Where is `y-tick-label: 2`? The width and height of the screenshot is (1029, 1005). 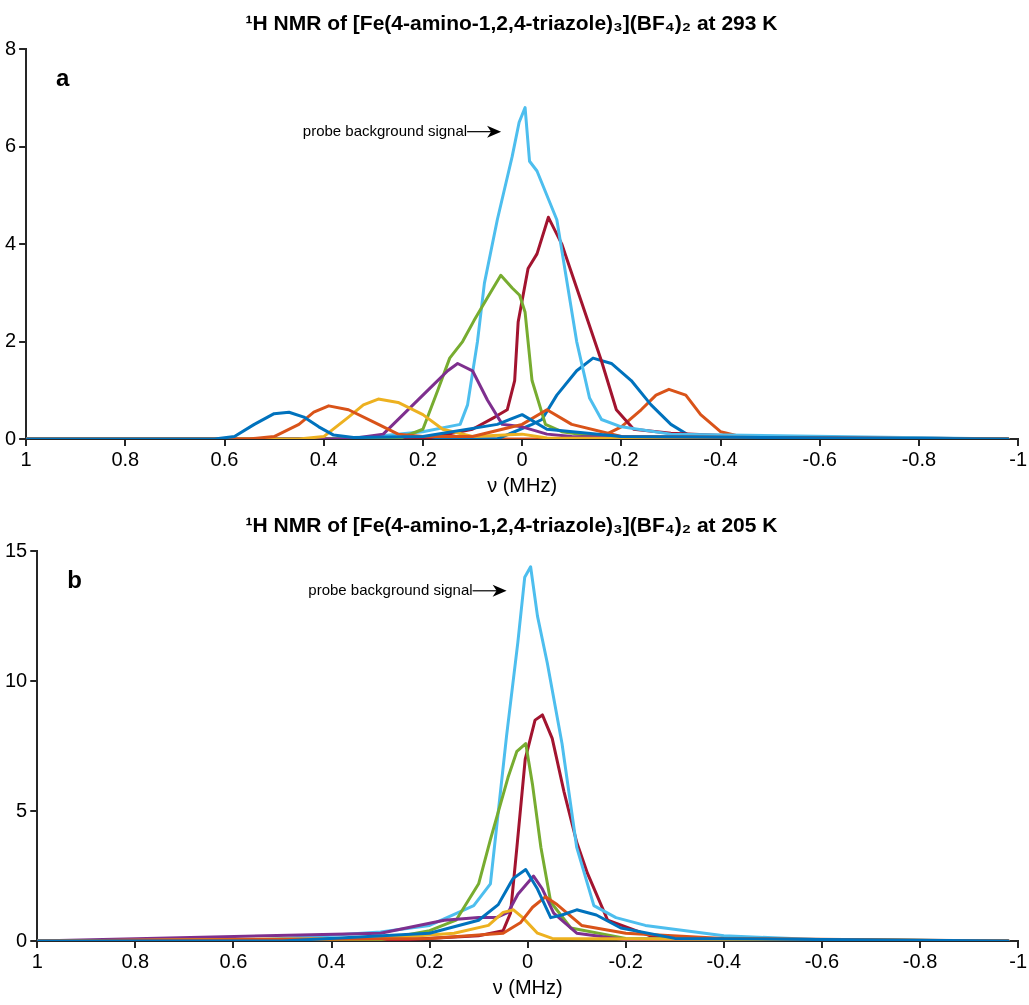
y-tick-label: 2 is located at coordinates (11, 340).